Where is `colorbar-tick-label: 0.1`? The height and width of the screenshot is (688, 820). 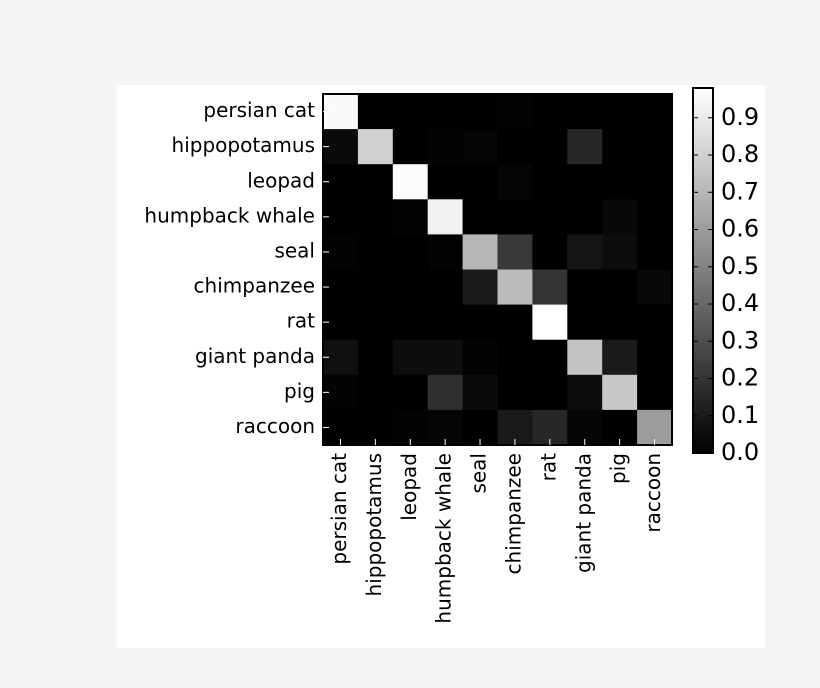
colorbar-tick-label: 0.1 is located at coordinates (740, 415).